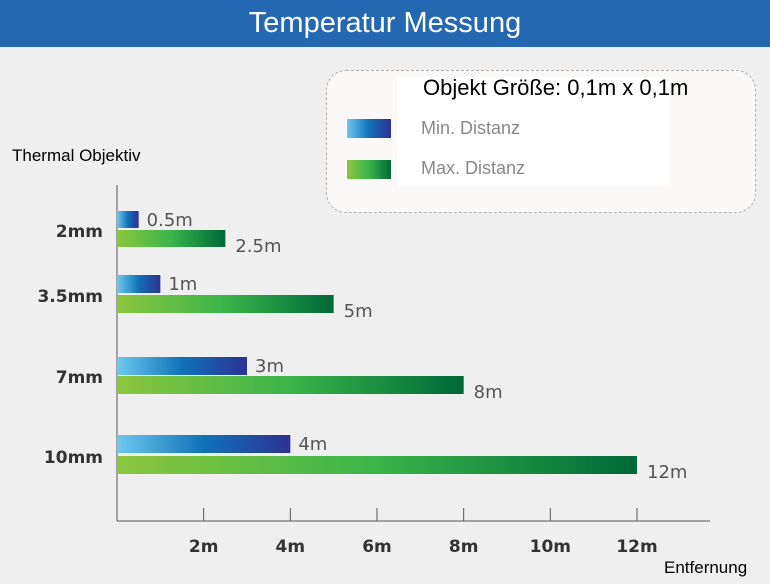 Image resolution: width=770 pixels, height=584 pixels. I want to click on chart-title: Temperatur Messung, so click(385, 23).